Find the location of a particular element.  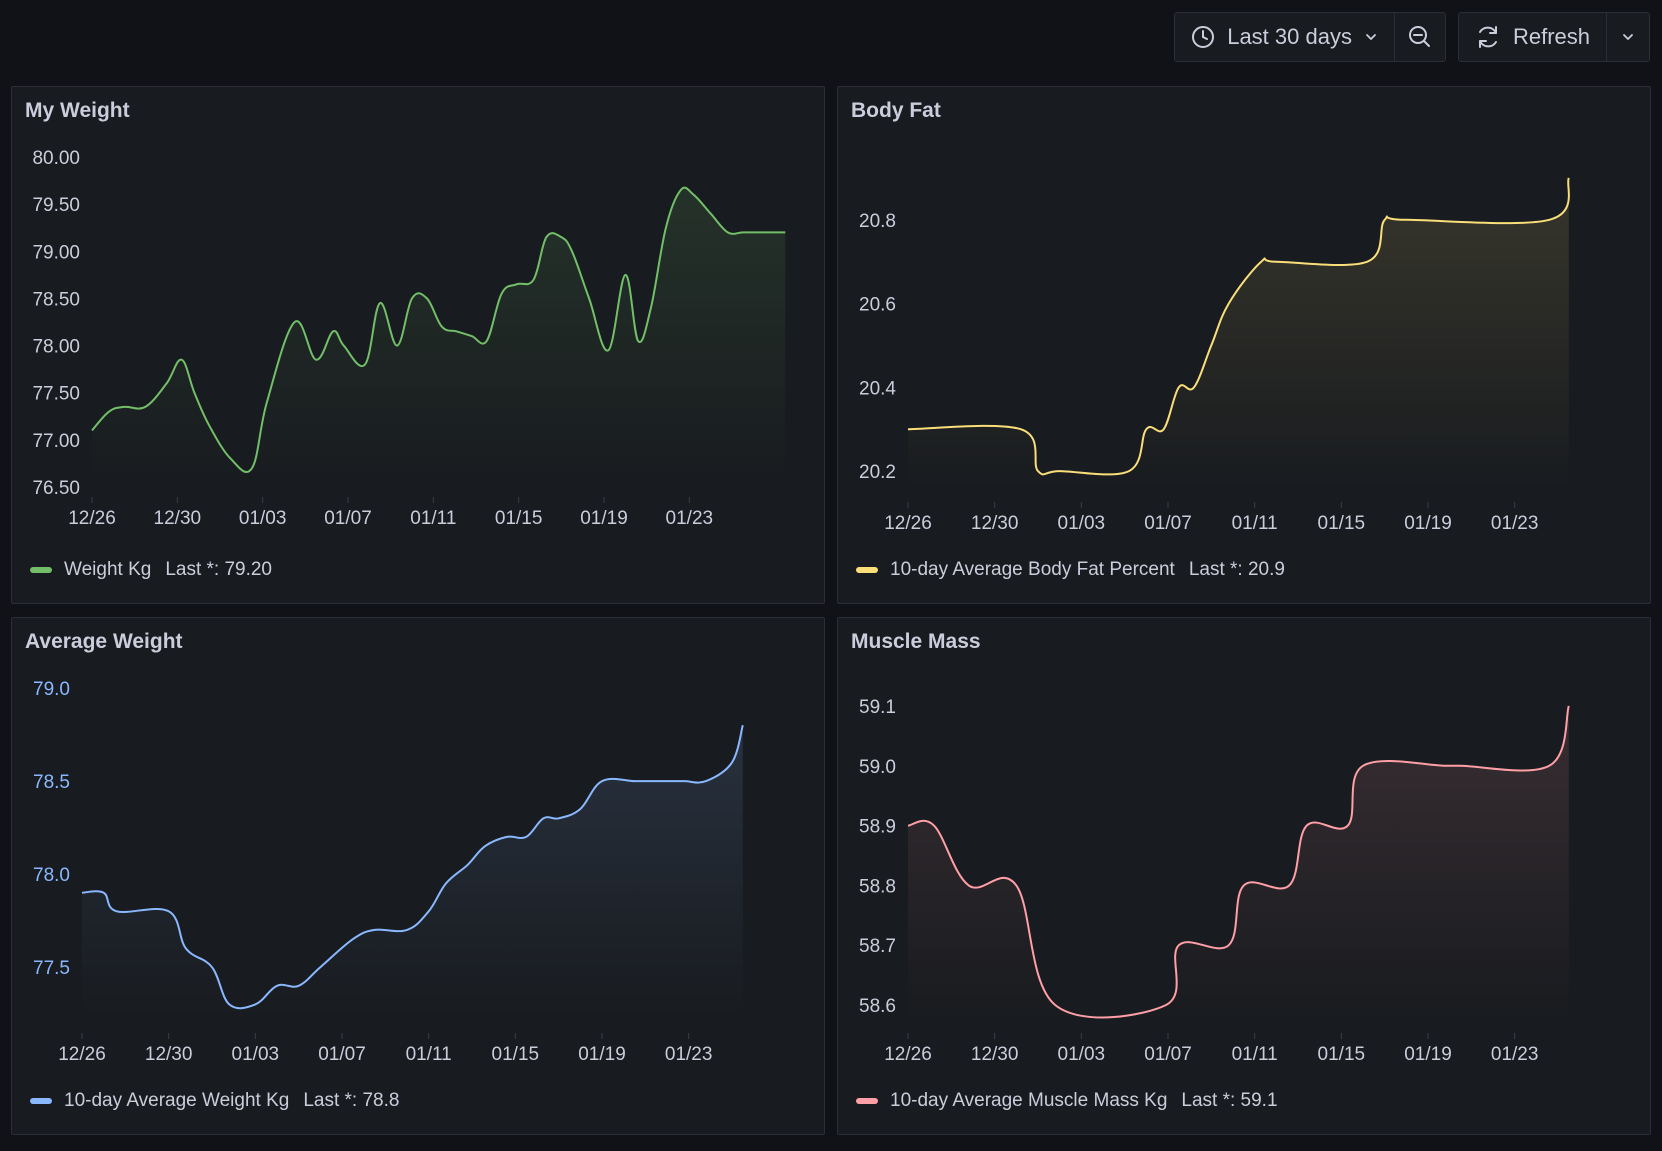

refresh-icon is located at coordinates (1487, 37).